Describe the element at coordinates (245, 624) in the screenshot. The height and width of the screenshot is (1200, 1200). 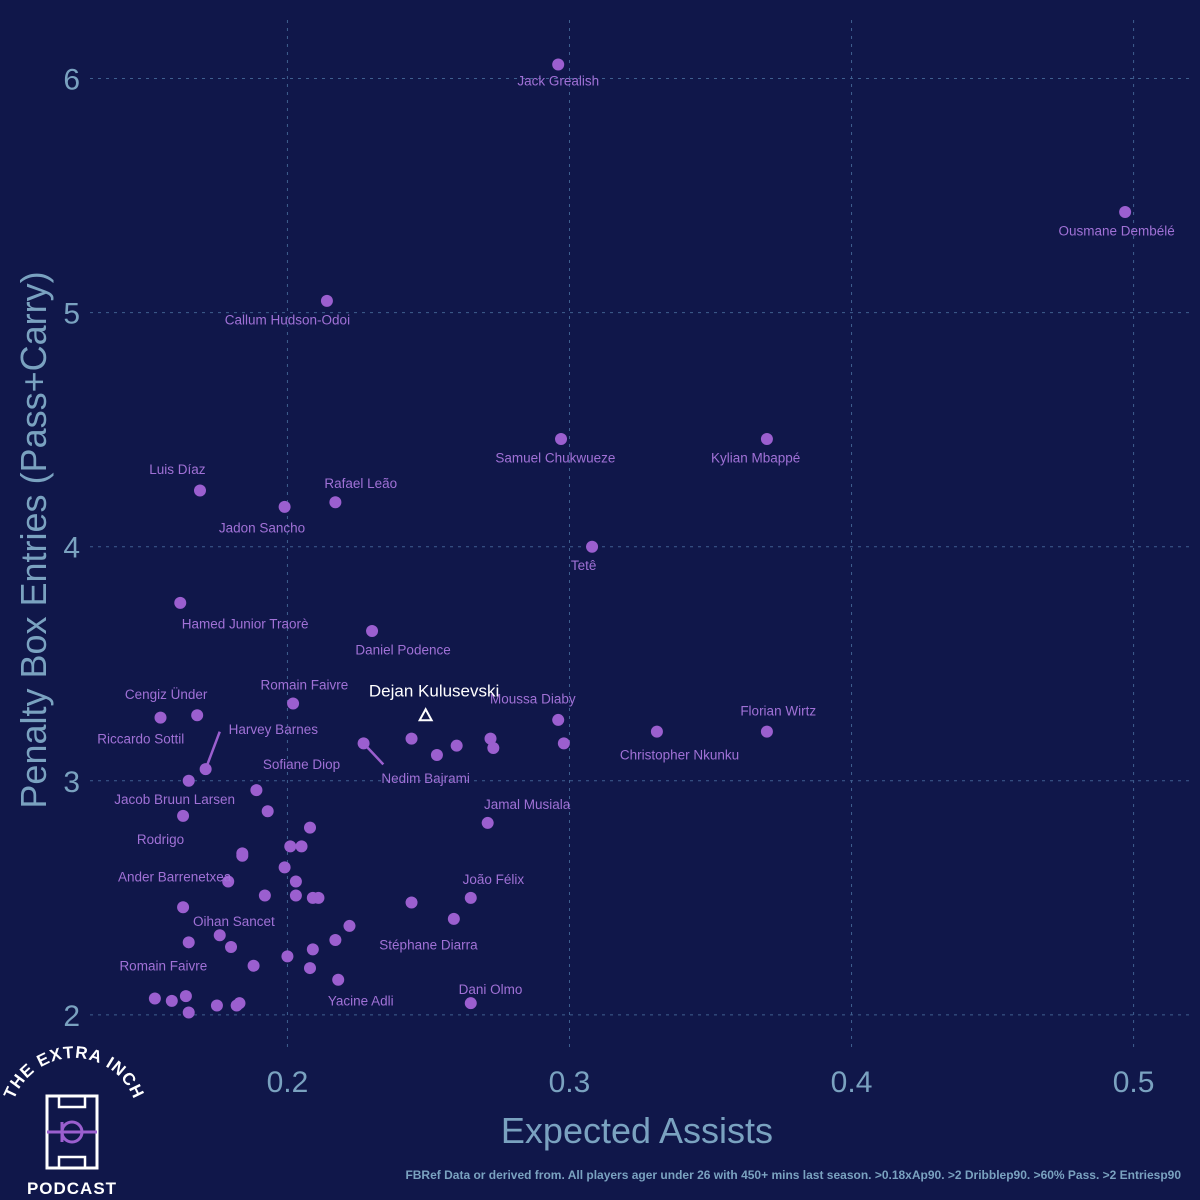
I see `point-label-hamed-junior-traore: Hamed Junior Traorè` at that location.